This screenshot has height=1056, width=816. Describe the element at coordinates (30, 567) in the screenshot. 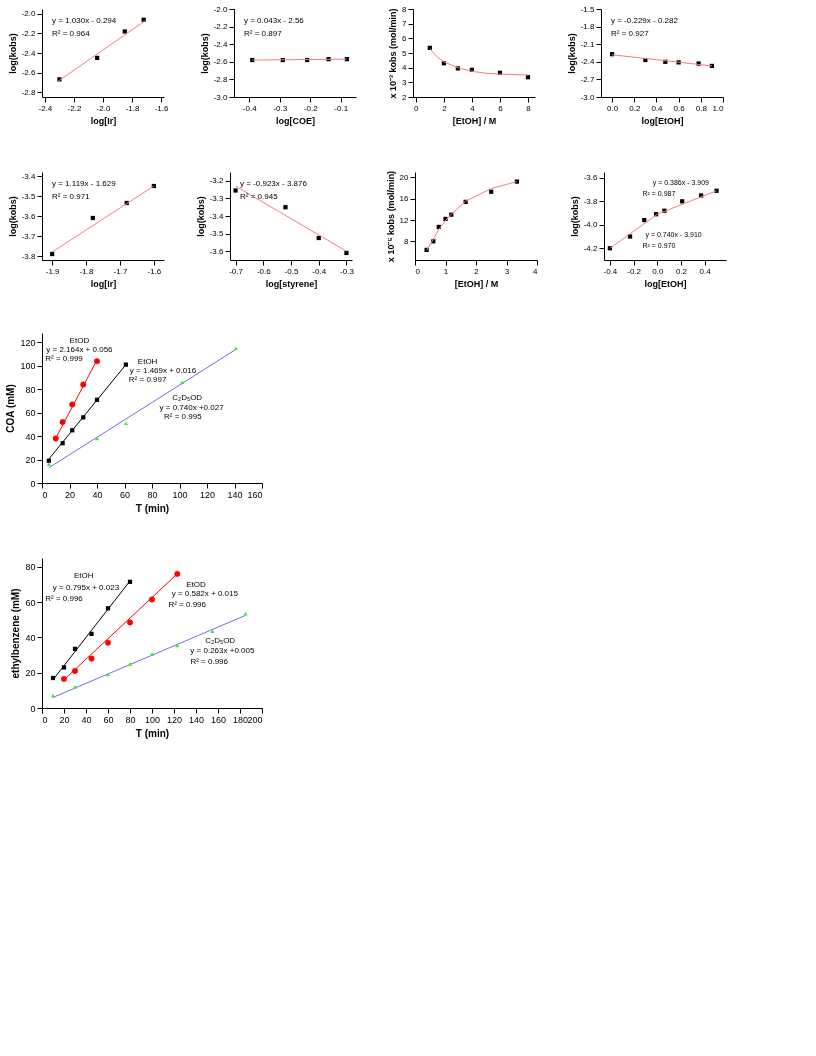

I see `y-tick-label: 80` at that location.